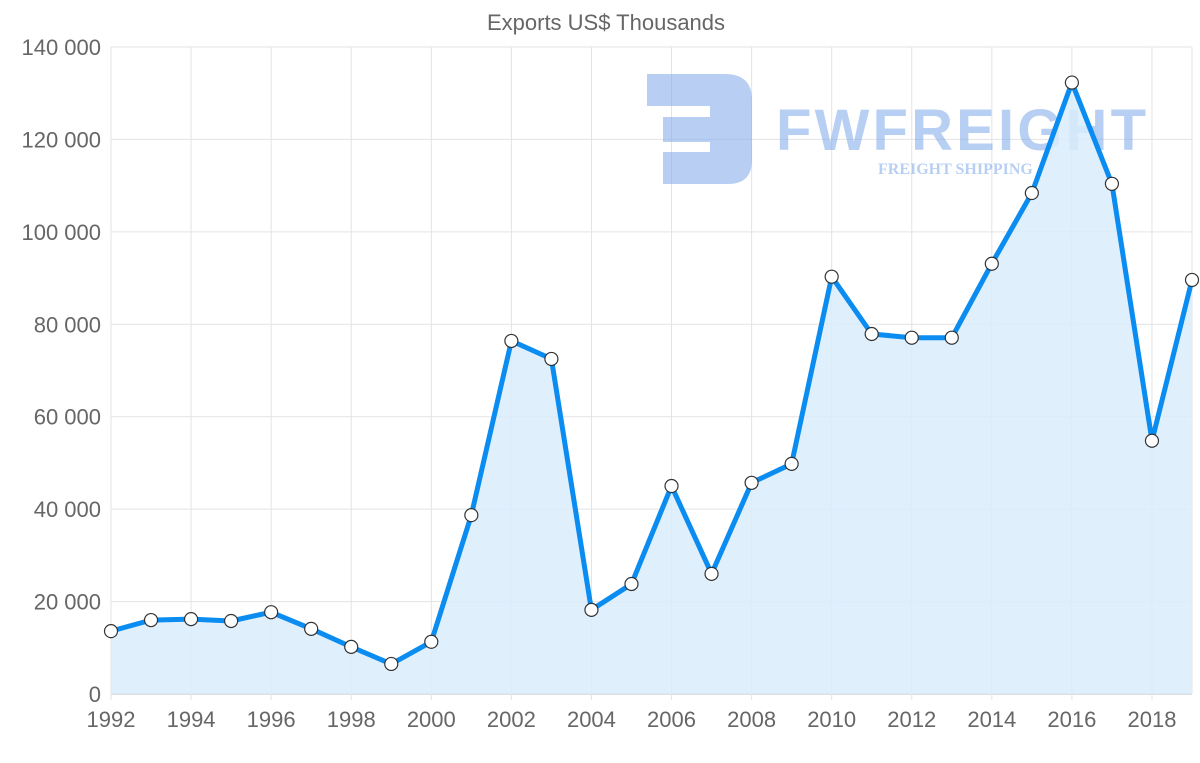  Describe the element at coordinates (511, 719) in the screenshot. I see `x-tick-label: 2002` at that location.